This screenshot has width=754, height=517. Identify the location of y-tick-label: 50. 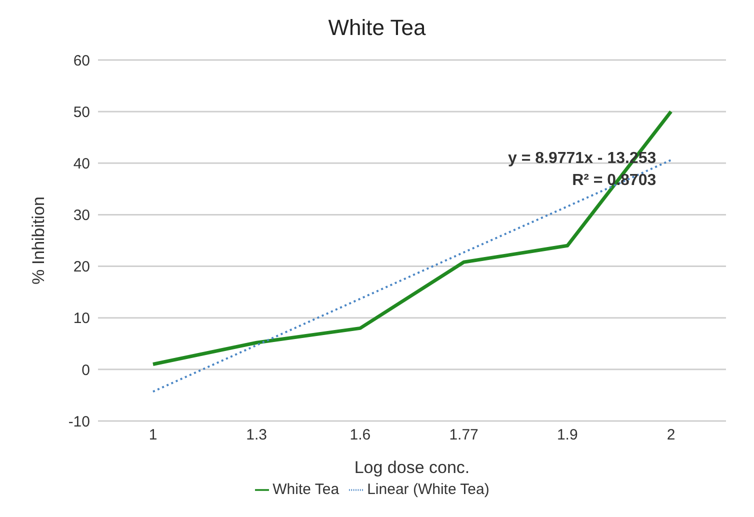
(81, 112).